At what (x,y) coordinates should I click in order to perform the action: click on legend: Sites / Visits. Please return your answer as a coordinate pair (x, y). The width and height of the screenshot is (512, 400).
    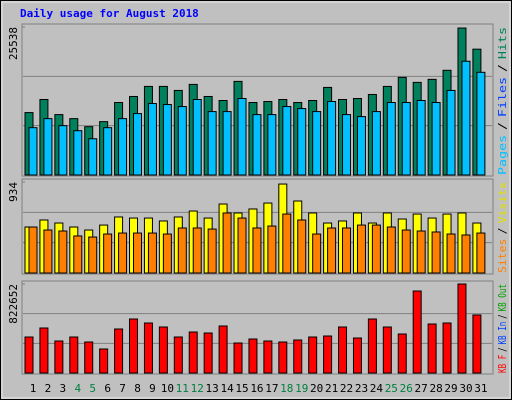
    Looking at the image, I should click on (502, 227).